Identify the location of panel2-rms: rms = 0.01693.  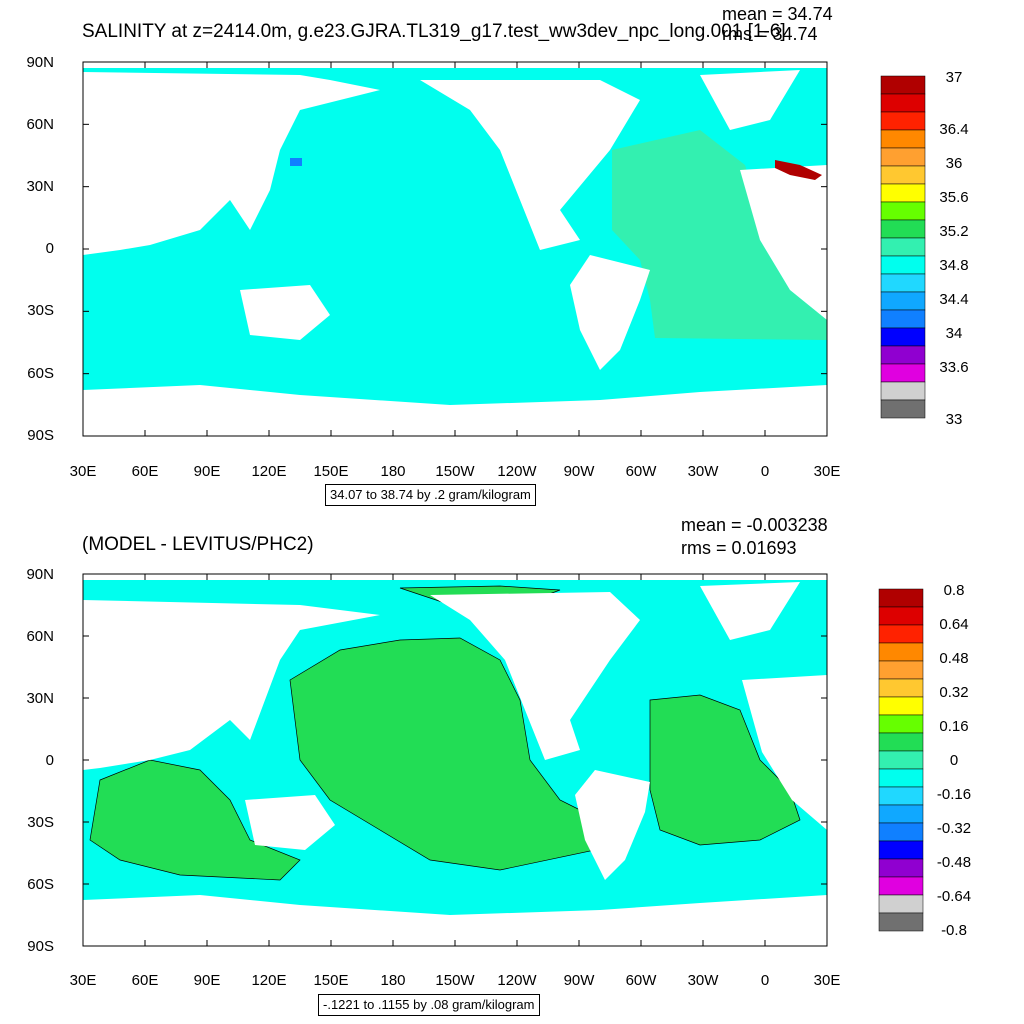
(739, 548).